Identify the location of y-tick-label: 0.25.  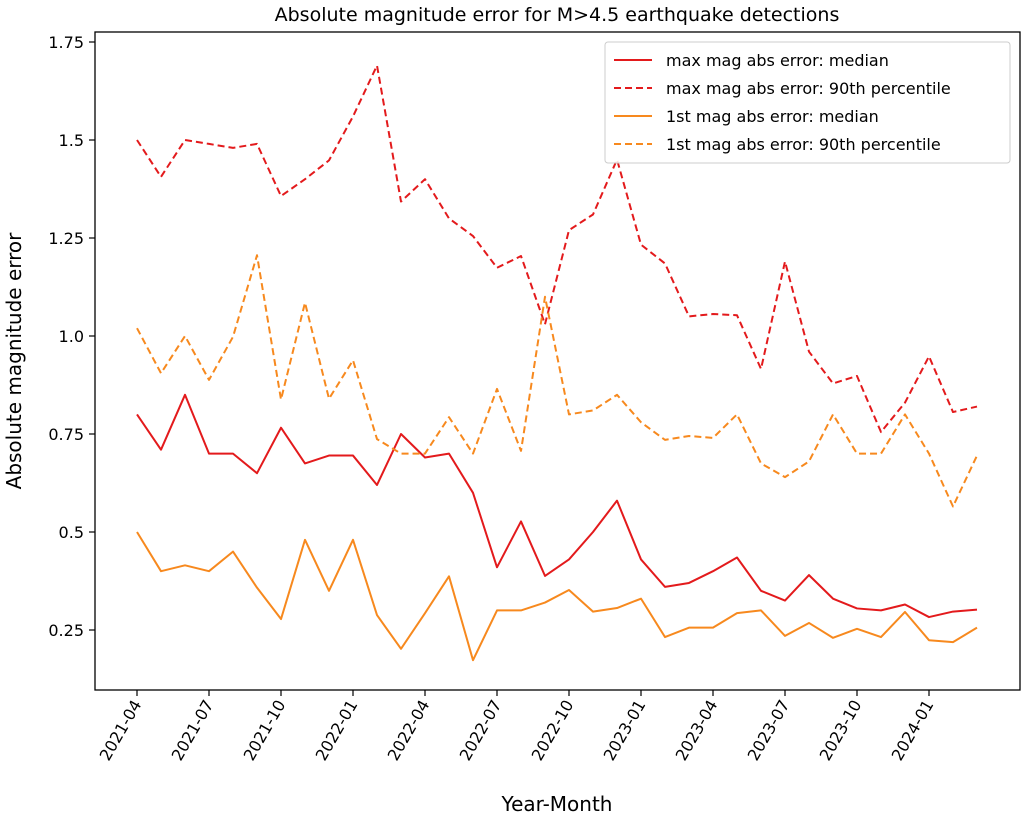
(66, 630).